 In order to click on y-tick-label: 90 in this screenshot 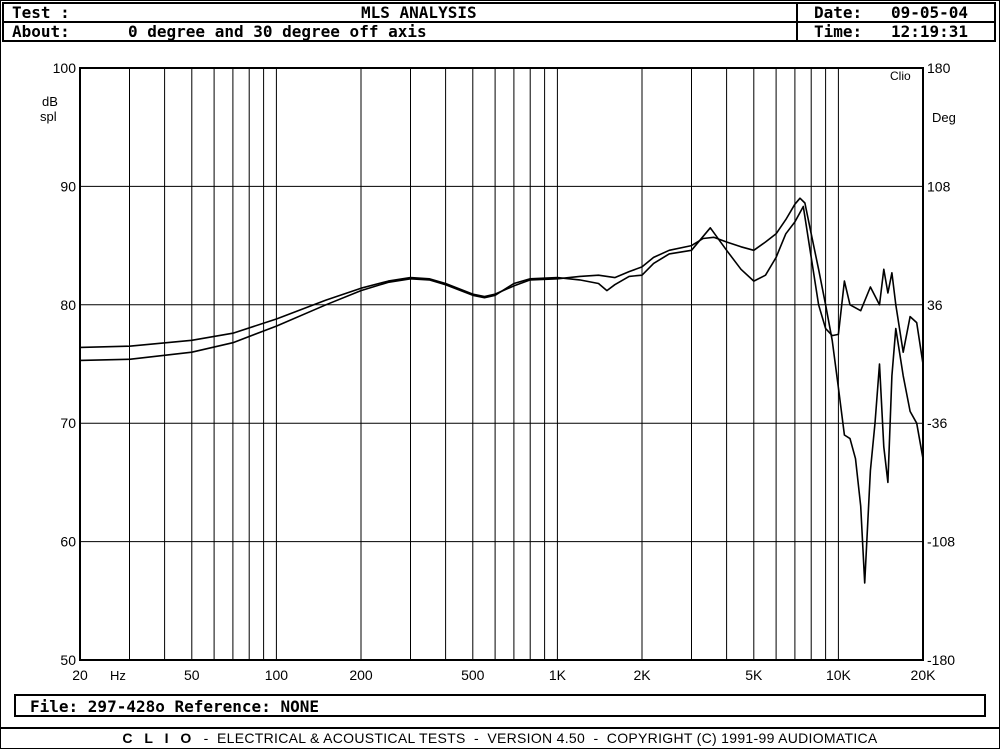, I will do `click(68, 186)`.